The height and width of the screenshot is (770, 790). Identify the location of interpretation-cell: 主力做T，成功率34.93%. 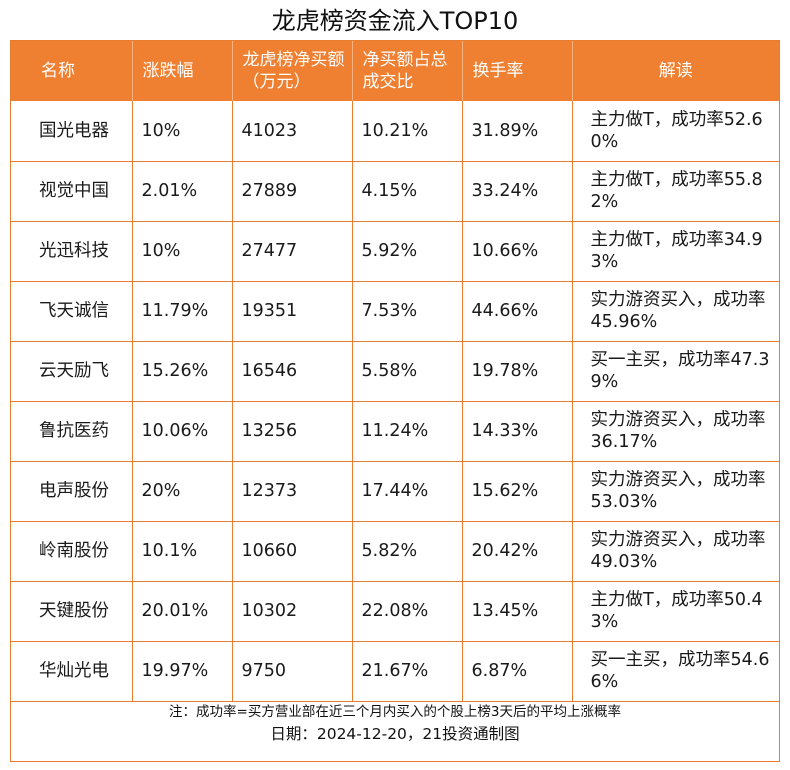
(675, 251).